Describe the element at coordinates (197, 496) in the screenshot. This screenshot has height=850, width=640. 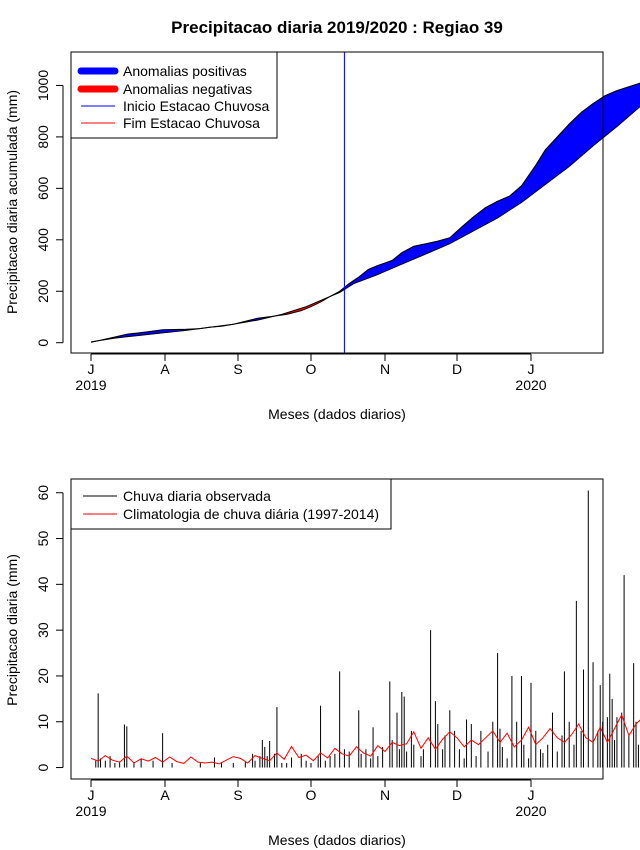
I see `legend-label-observed: Chuva diaria observada` at that location.